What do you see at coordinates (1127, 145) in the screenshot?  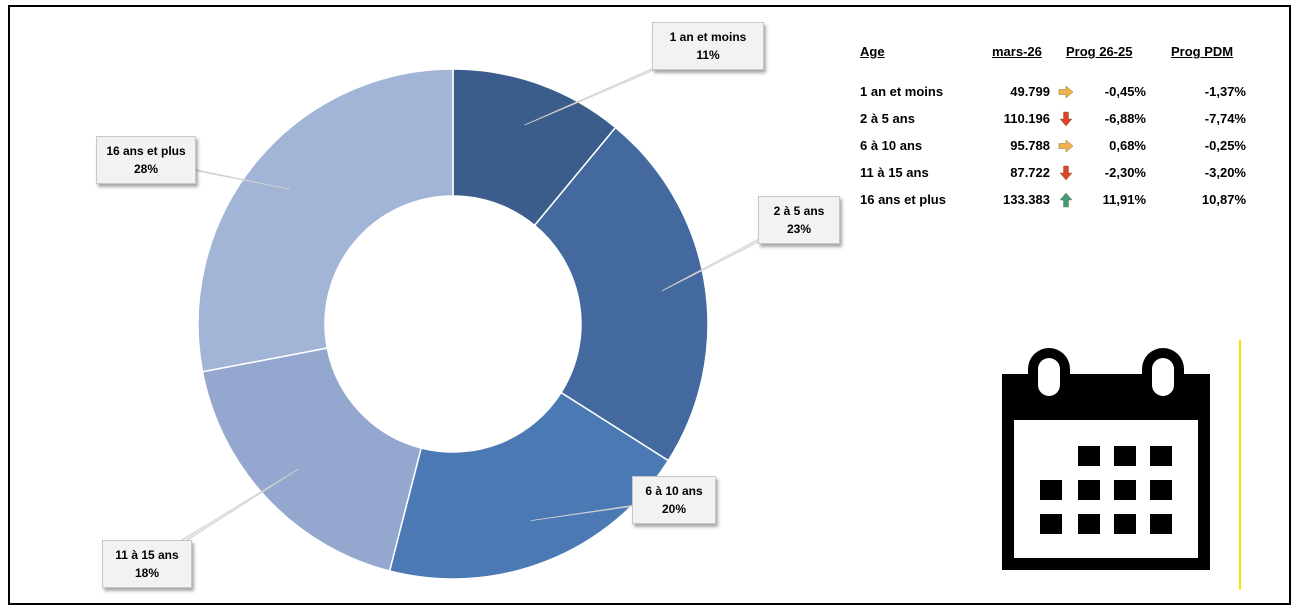 I see `row-prog: 0,68%` at bounding box center [1127, 145].